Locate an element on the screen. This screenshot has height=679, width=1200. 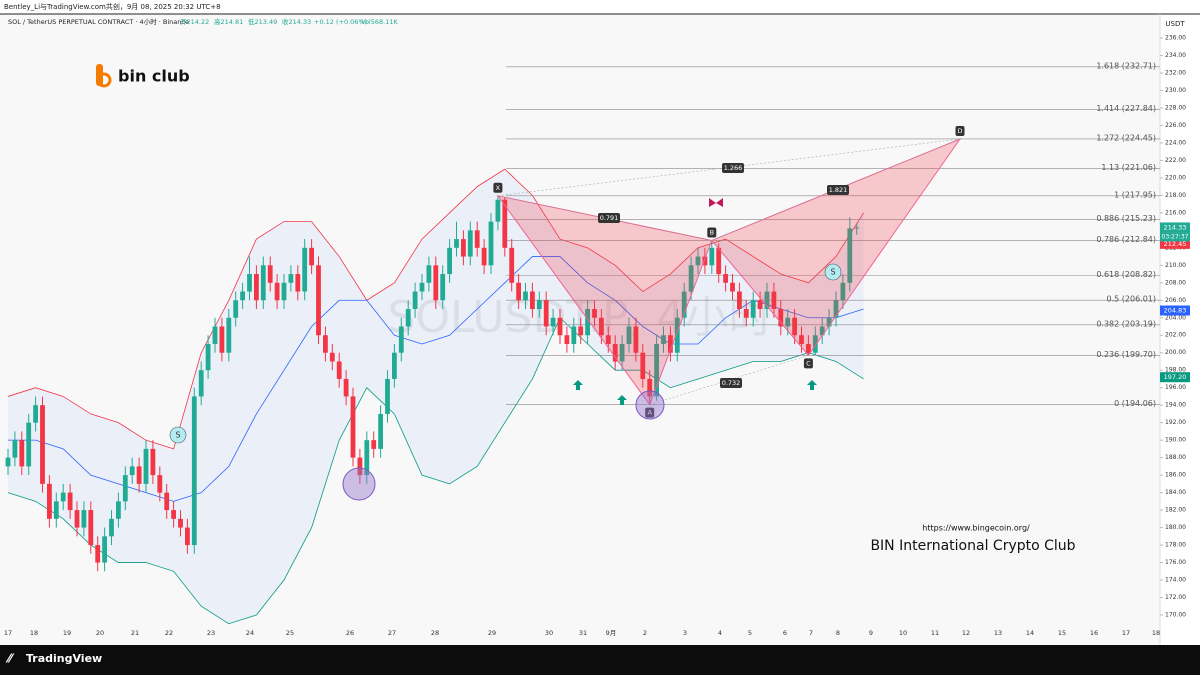
y-tick-label: 210.00 is located at coordinates (1175, 265).